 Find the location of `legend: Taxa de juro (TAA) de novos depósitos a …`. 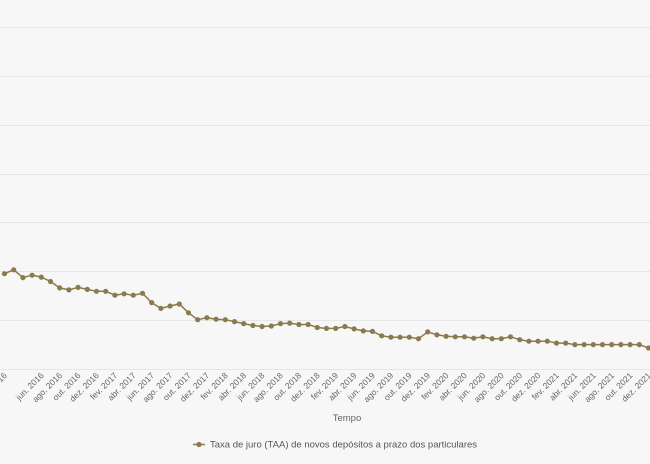

legend: Taxa de juro (TAA) de novos depósitos a … is located at coordinates (335, 445).